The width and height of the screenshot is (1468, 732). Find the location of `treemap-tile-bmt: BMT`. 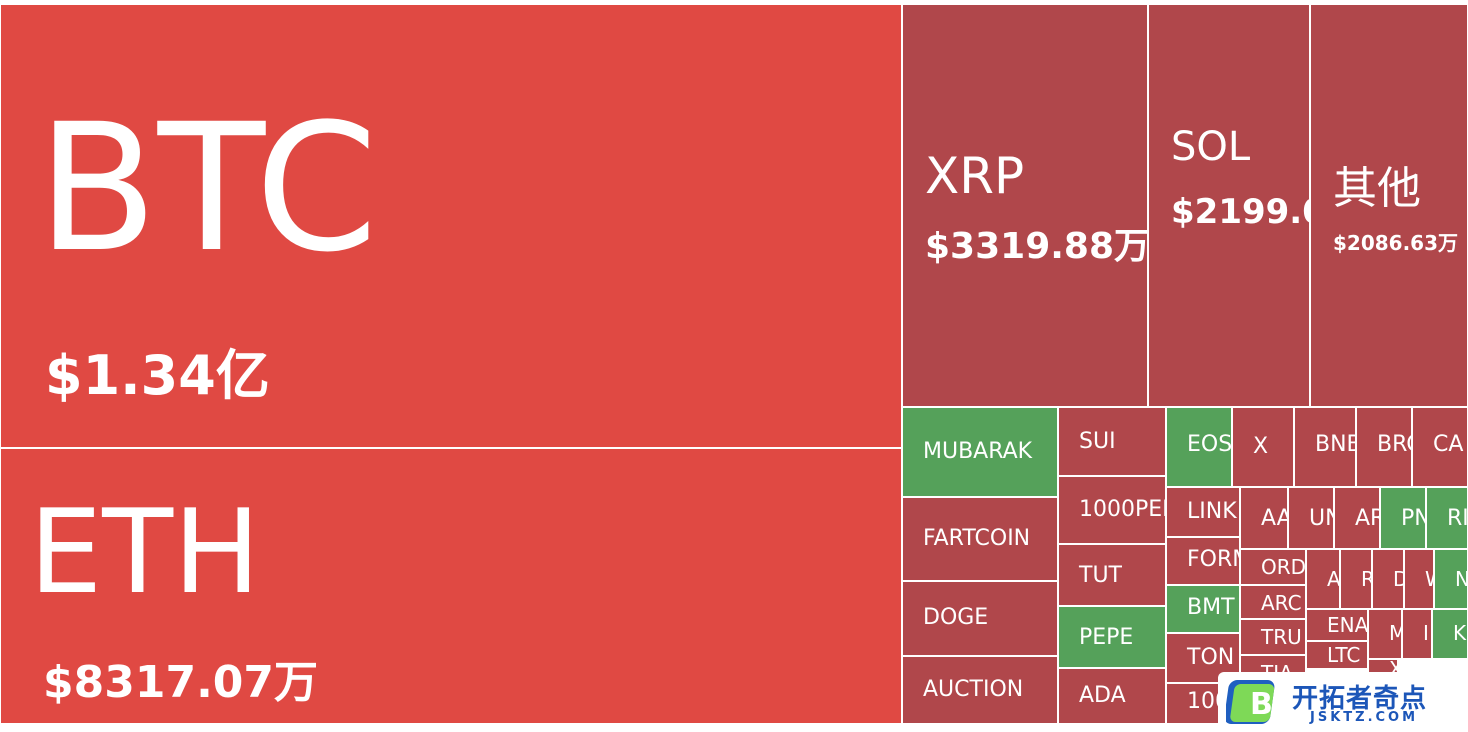

treemap-tile-bmt: BMT is located at coordinates (1203, 609).